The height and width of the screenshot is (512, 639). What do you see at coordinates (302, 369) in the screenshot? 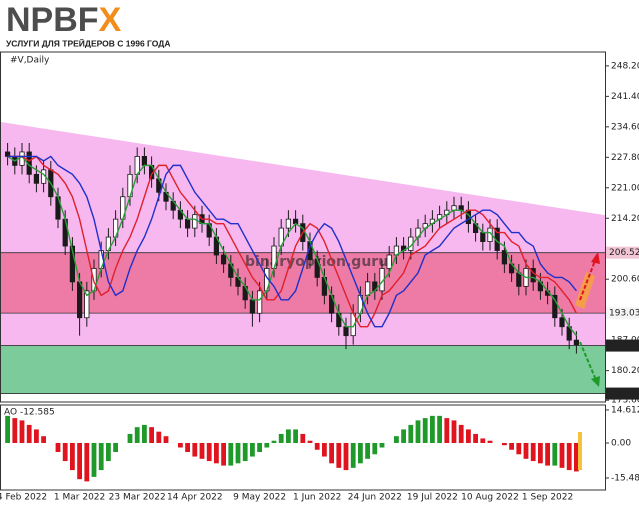
I see `zone-band` at bounding box center [302, 369].